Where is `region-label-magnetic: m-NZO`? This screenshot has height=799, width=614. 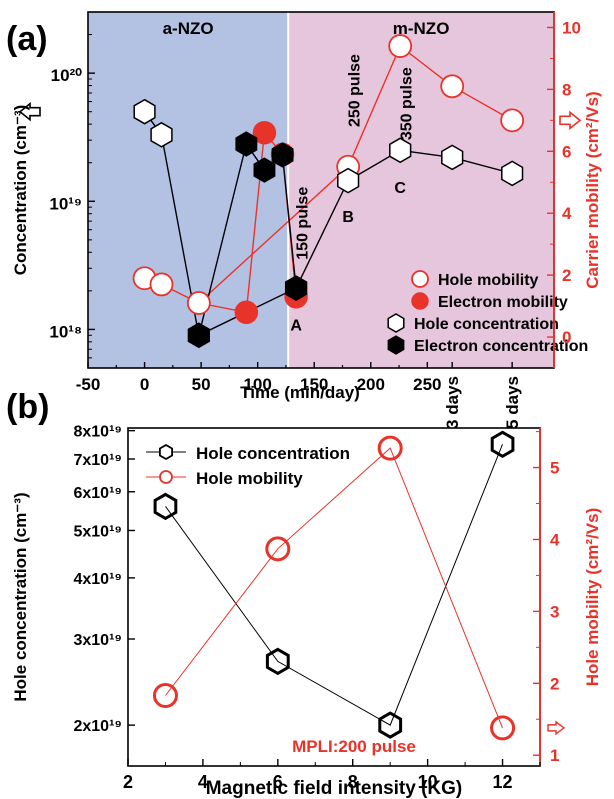 region-label-magnetic: m-NZO is located at coordinates (421, 28).